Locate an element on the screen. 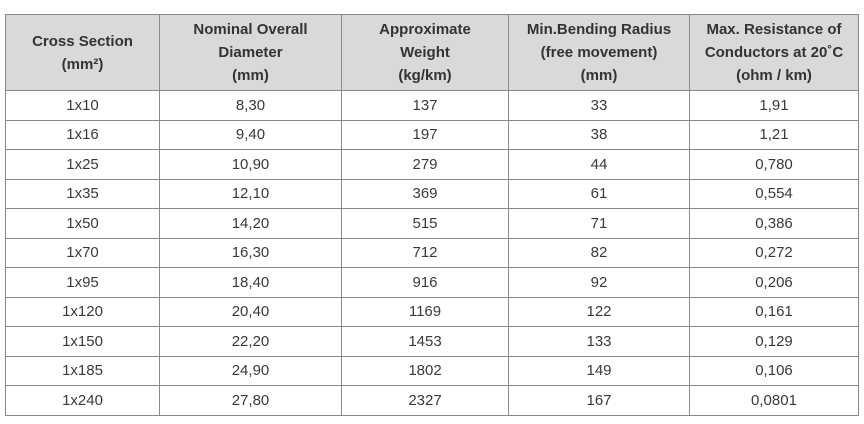  cell-resistance: 0,554 is located at coordinates (774, 193).